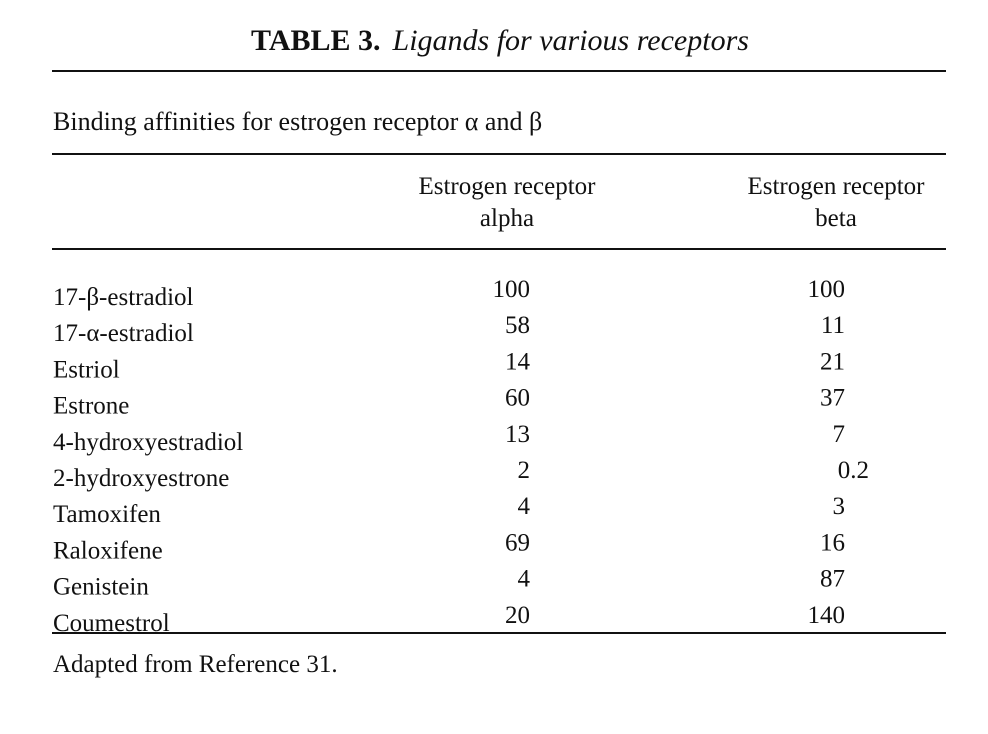 The width and height of the screenshot is (988, 734). What do you see at coordinates (141, 478) in the screenshot?
I see `row-label: 2-hydroxyestrone` at bounding box center [141, 478].